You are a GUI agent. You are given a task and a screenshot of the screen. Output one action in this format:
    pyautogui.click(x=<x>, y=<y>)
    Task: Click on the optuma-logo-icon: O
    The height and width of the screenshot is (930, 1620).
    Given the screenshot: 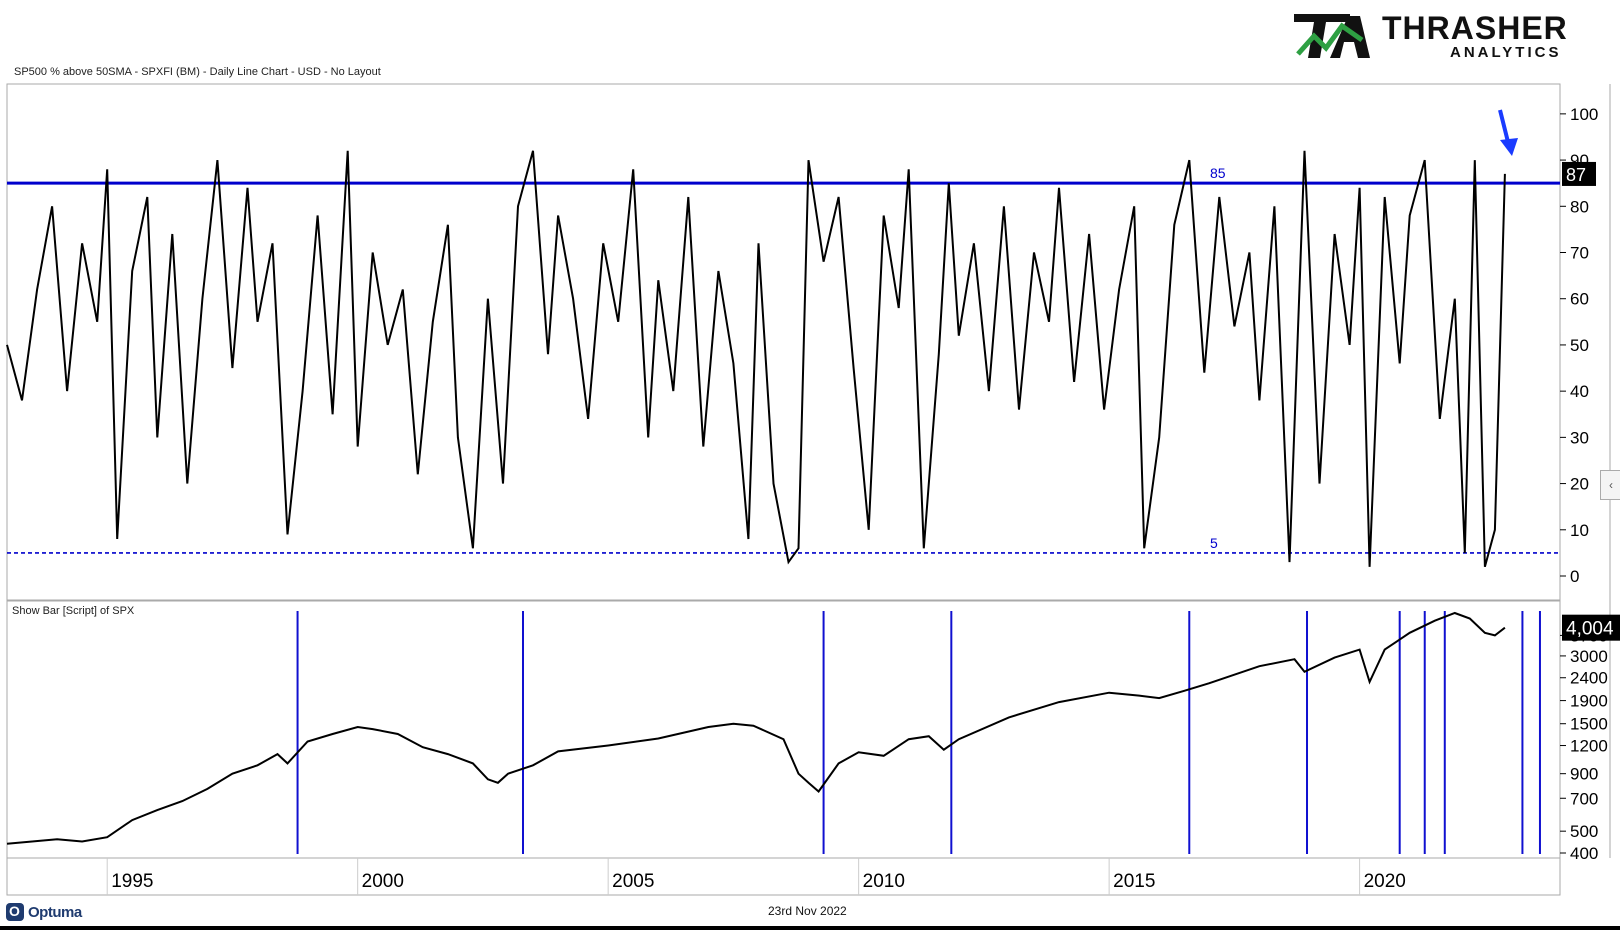 What is the action you would take?
    pyautogui.click(x=15, y=912)
    